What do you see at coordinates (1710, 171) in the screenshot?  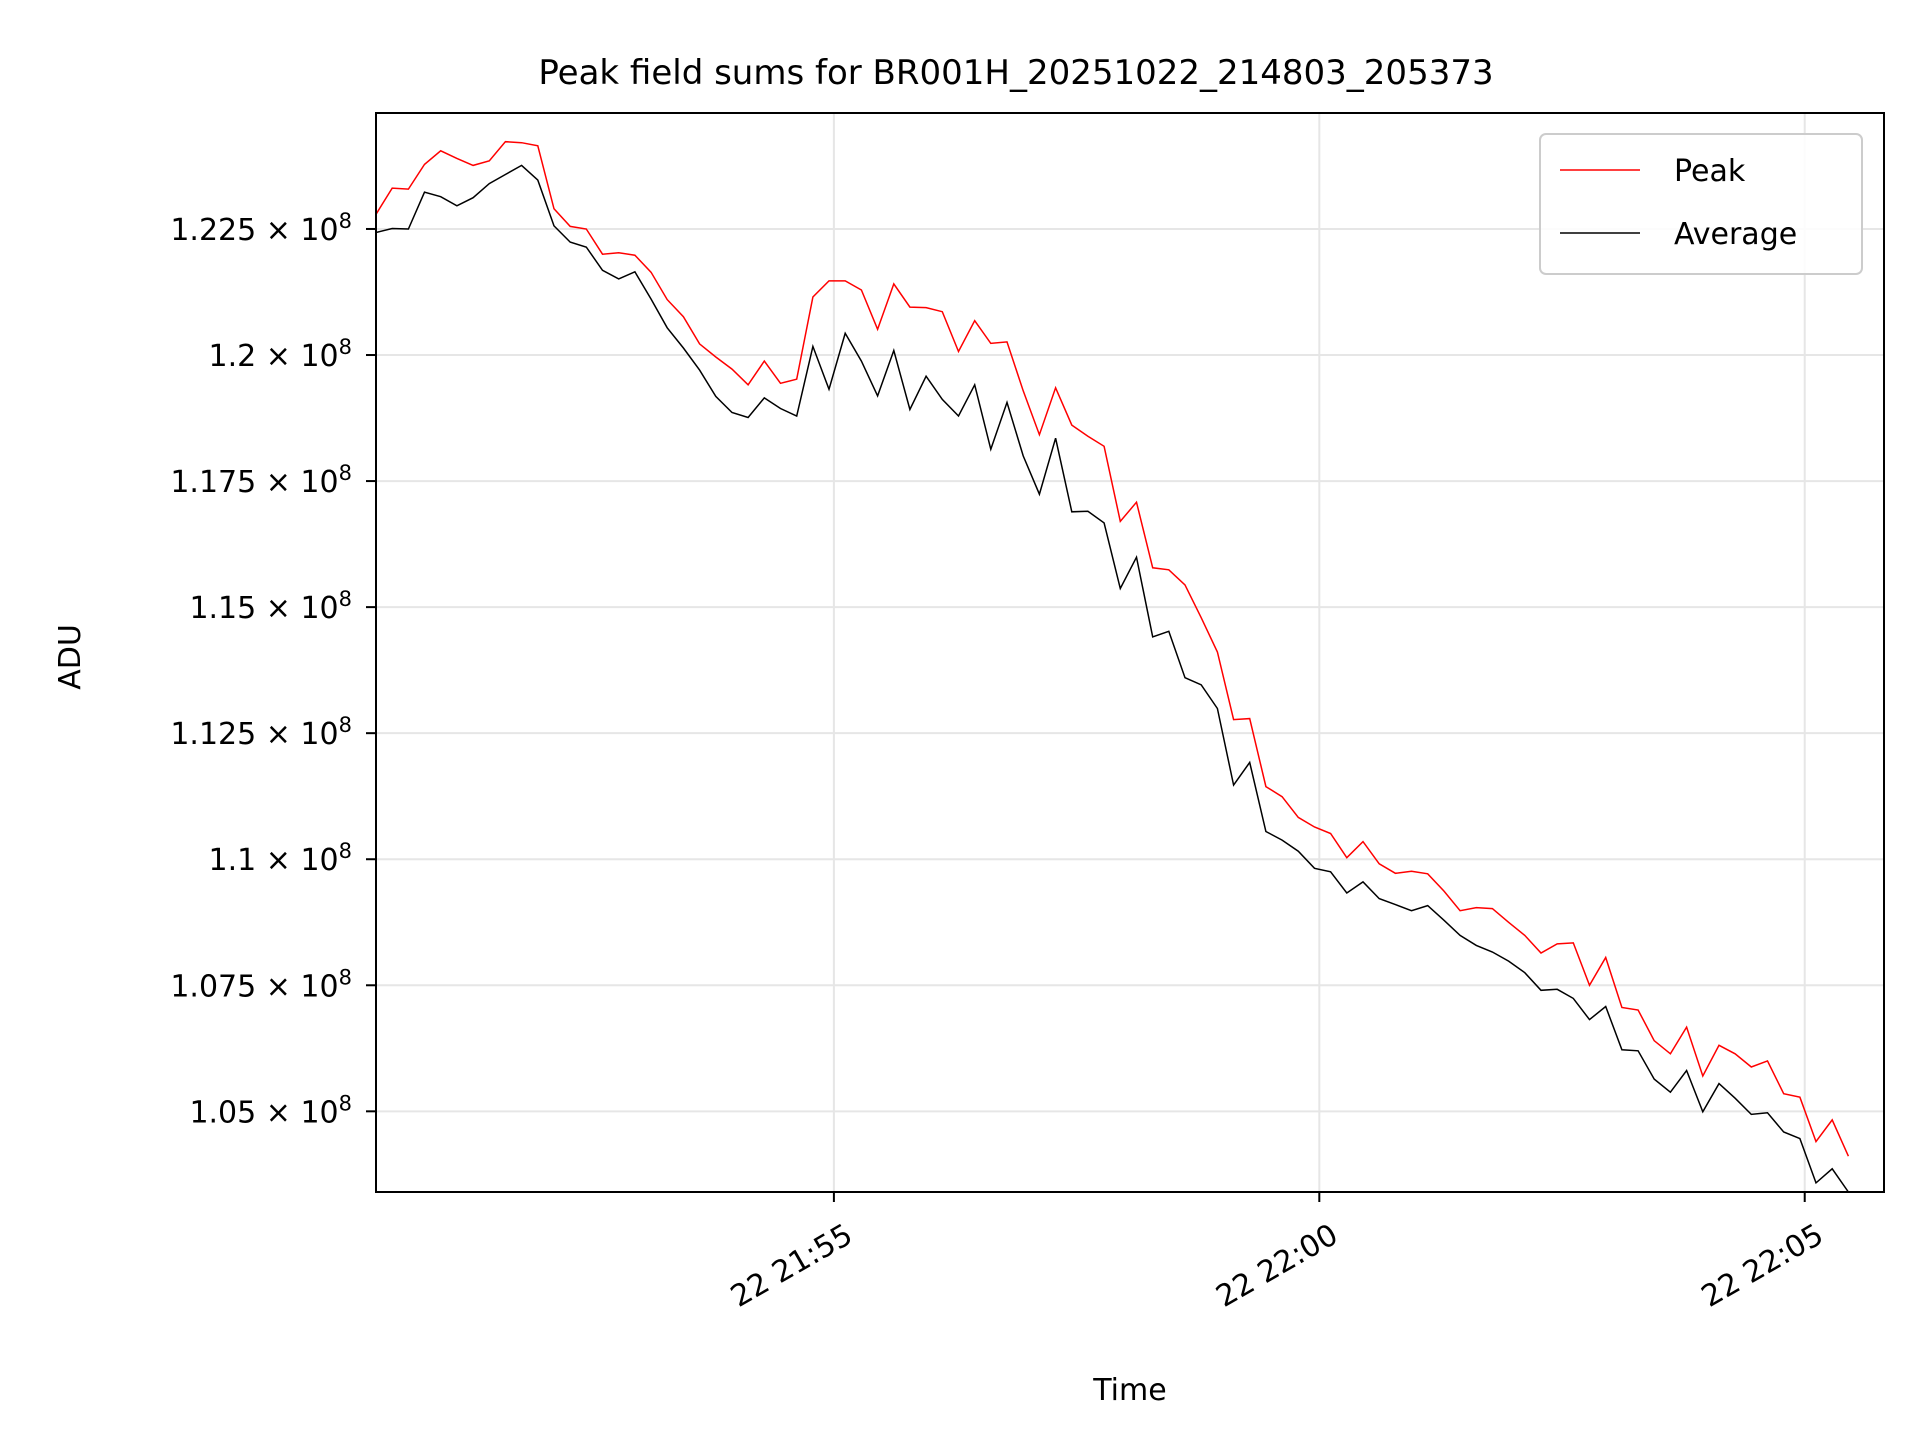 I see `legend-label-peak: Peak` at bounding box center [1710, 171].